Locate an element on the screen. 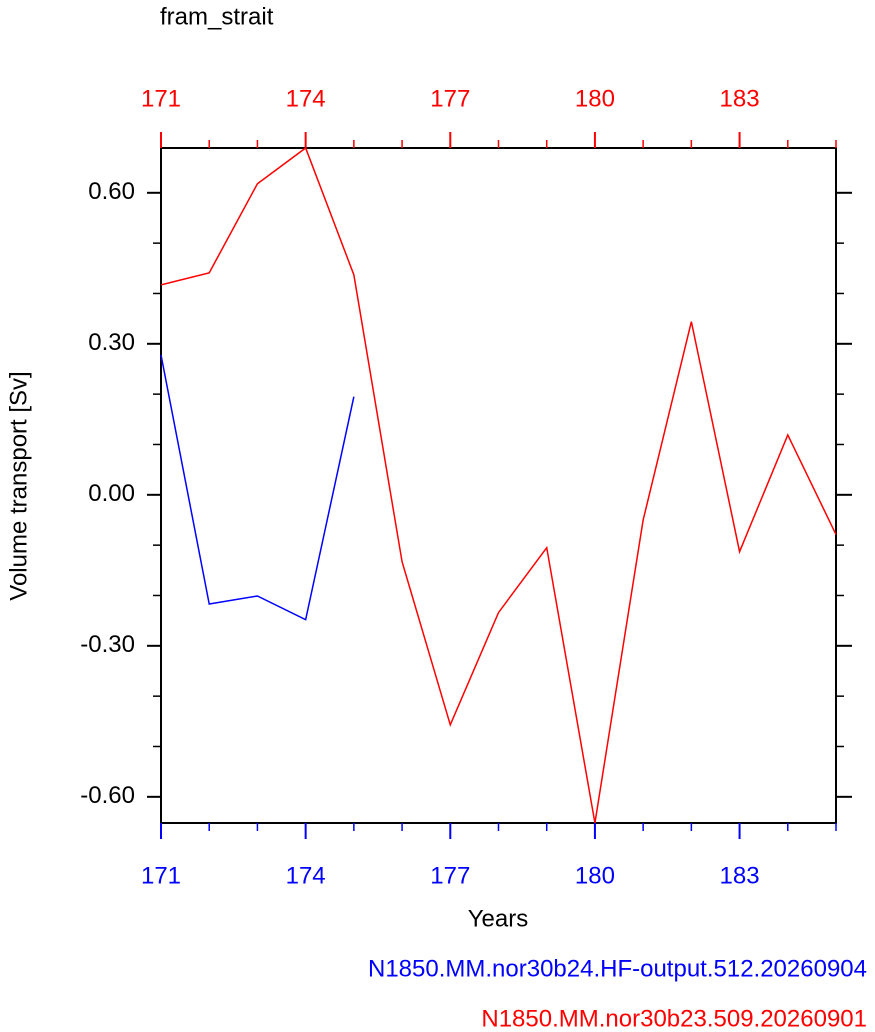 This screenshot has width=875, height=1032. x2-tick-label: 180 is located at coordinates (595, 98).